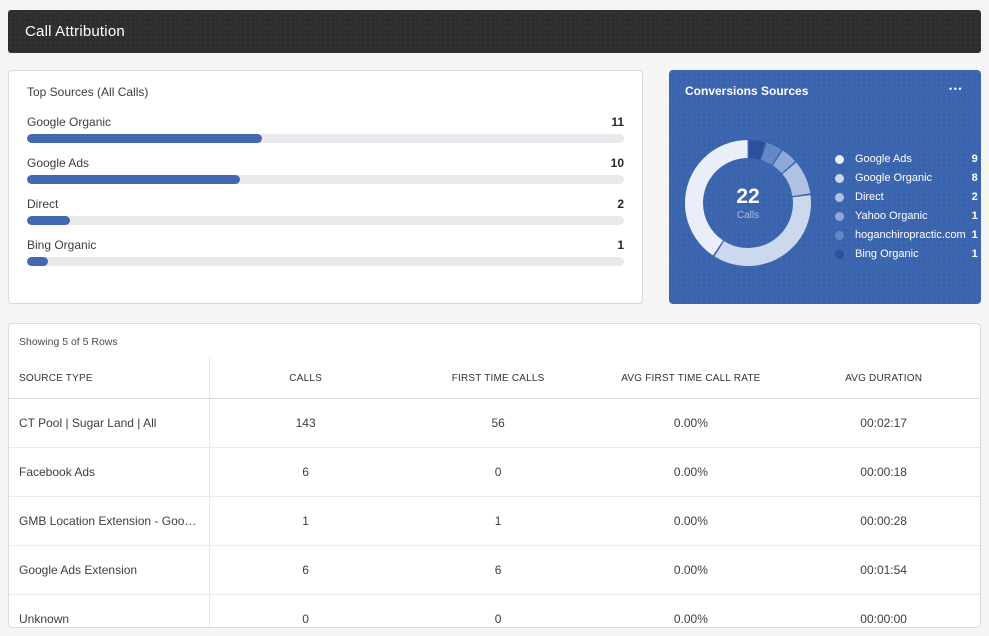 The height and width of the screenshot is (636, 989). I want to click on legend-item: Google Ads 9, so click(906, 159).